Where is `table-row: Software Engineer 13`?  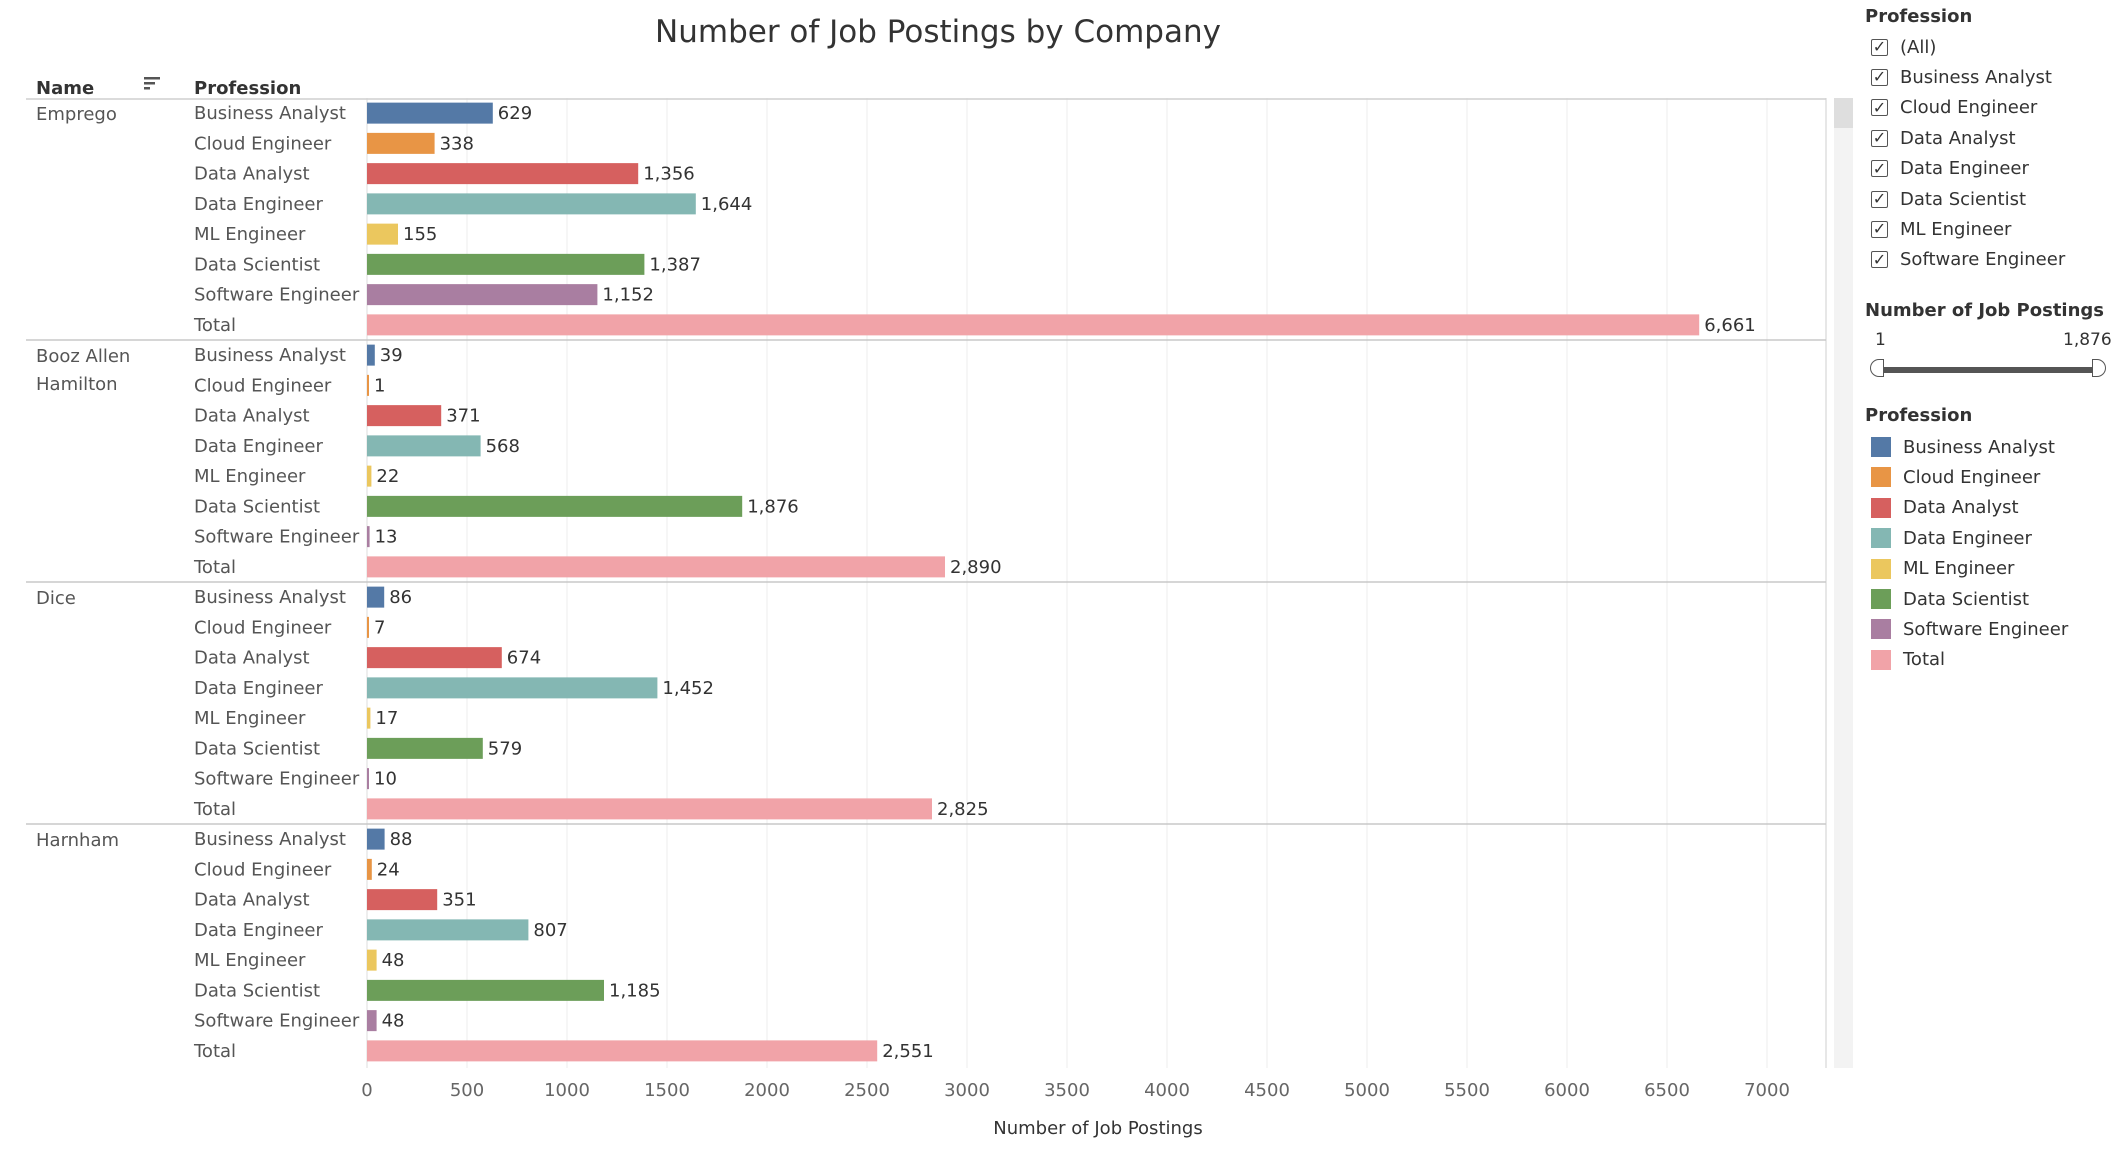
table-row: Software Engineer 13 is located at coordinates (296, 537).